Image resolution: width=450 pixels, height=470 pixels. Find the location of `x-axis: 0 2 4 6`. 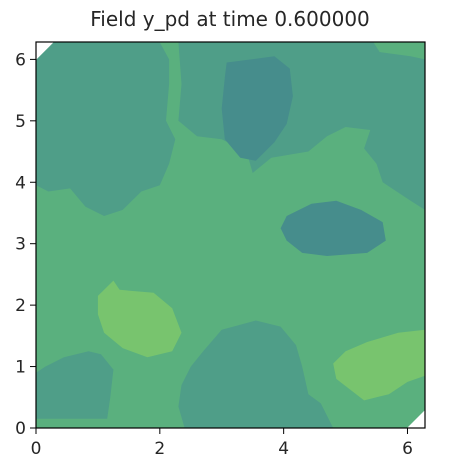

x-axis: 0 2 4 6 is located at coordinates (222, 443).